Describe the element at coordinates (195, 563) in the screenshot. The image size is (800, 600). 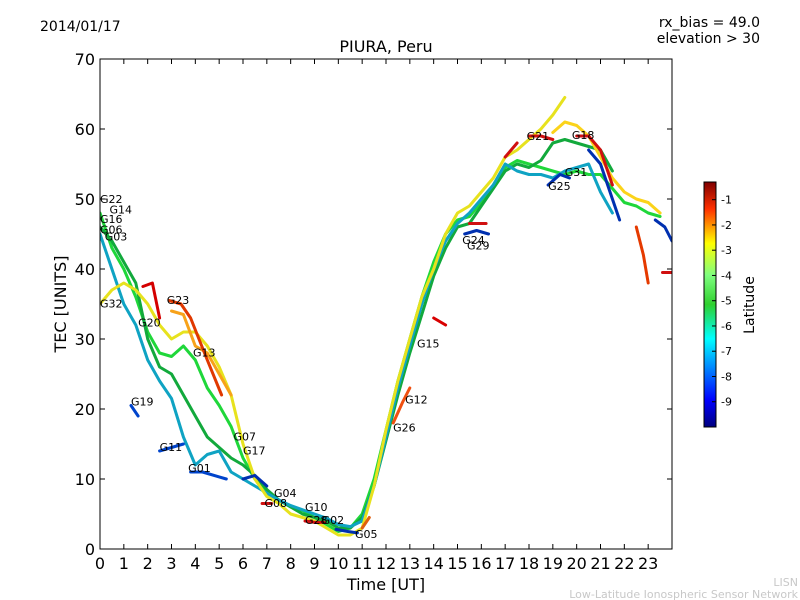
I see `x-tick-label-4: 4` at that location.